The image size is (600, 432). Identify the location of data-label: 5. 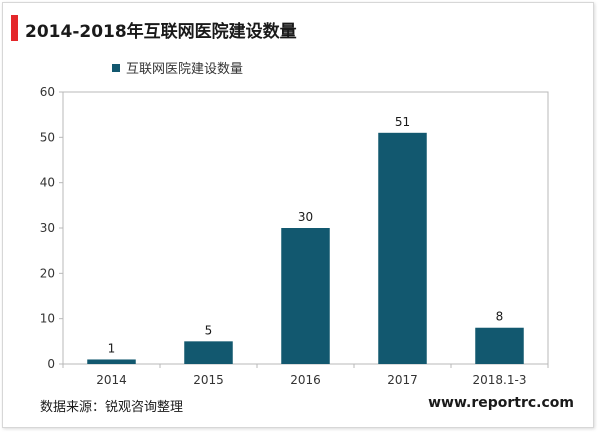
(209, 330).